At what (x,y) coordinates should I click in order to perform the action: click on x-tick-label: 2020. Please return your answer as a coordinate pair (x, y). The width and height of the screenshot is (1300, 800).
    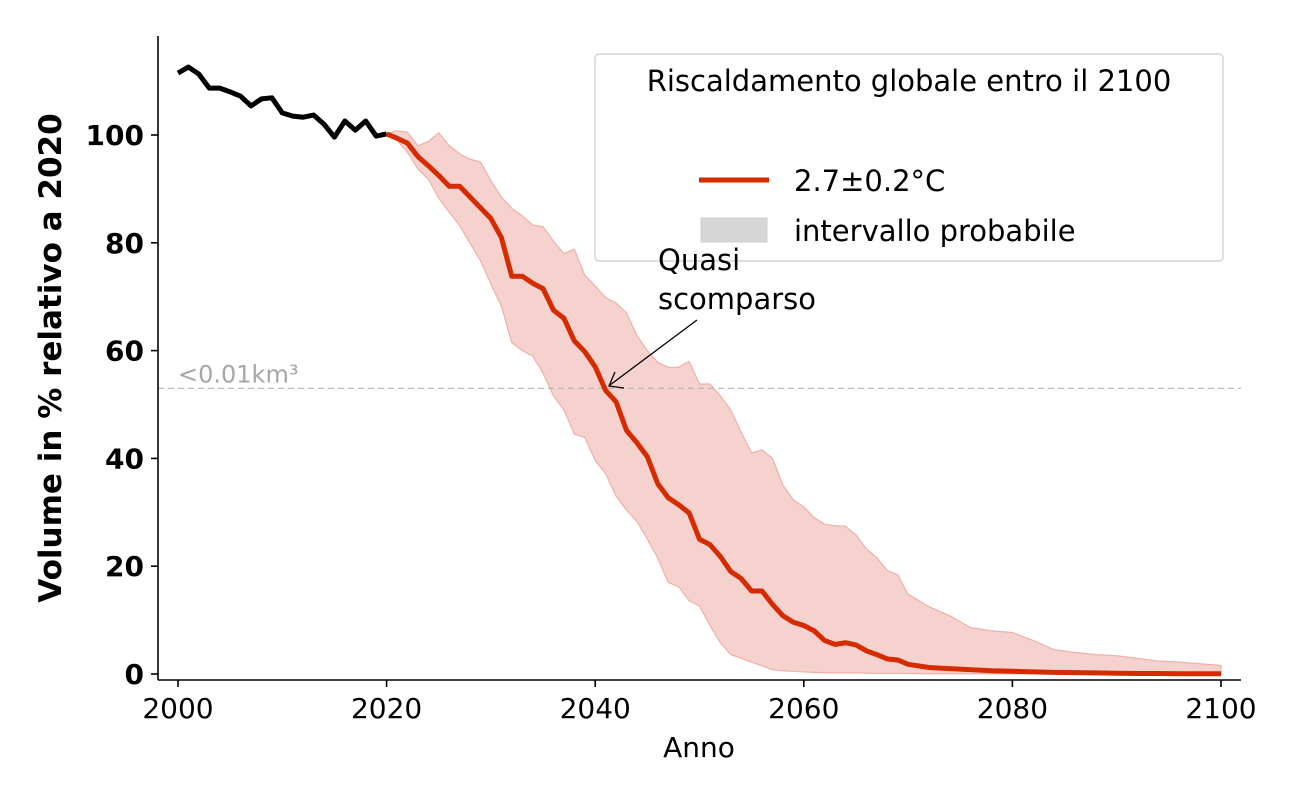
    Looking at the image, I should click on (386, 708).